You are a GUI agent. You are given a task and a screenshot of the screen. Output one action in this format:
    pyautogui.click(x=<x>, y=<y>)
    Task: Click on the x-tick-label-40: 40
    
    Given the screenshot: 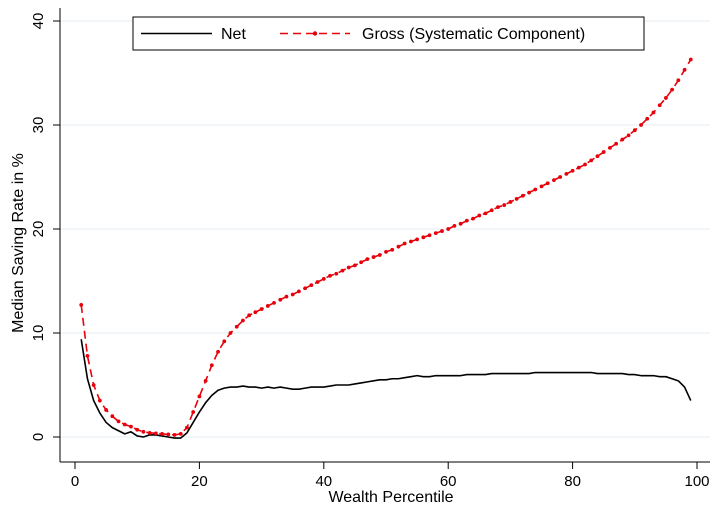 What is the action you would take?
    pyautogui.click(x=323, y=481)
    